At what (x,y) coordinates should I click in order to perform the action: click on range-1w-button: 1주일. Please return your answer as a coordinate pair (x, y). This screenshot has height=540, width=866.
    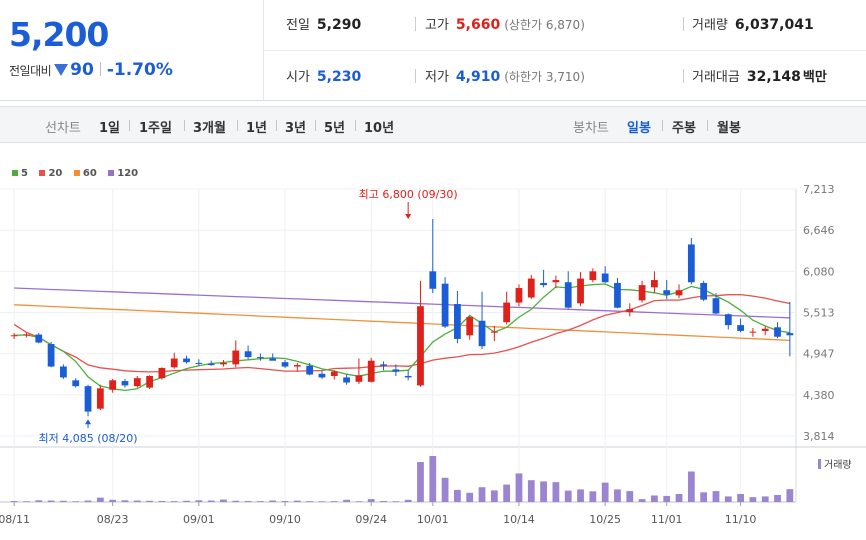
    Looking at the image, I should click on (155, 128).